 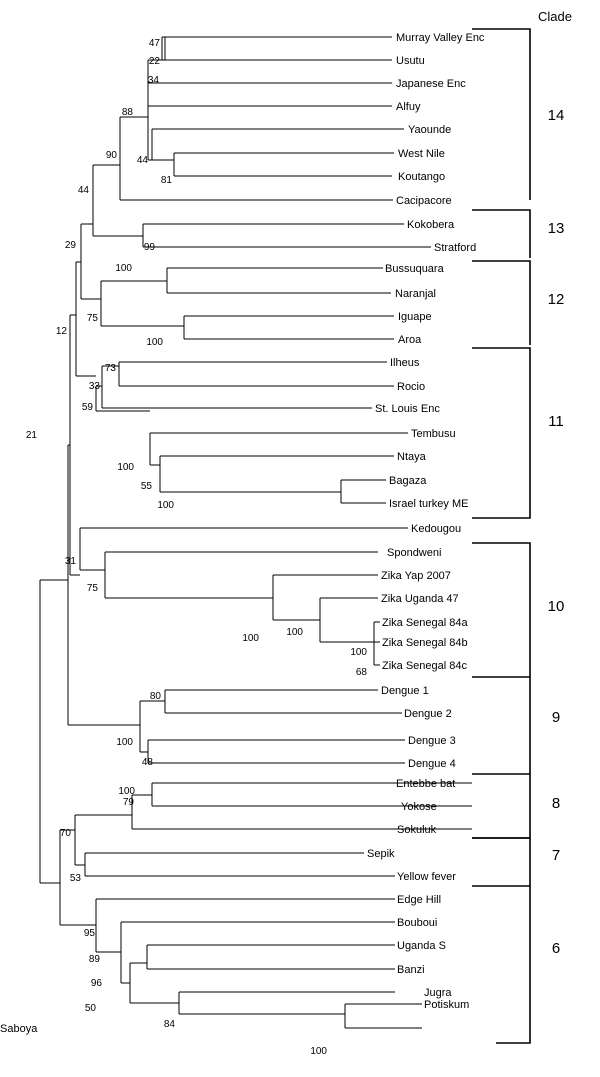 What do you see at coordinates (432, 764) in the screenshot?
I see `taxon-label: Dengue 4` at bounding box center [432, 764].